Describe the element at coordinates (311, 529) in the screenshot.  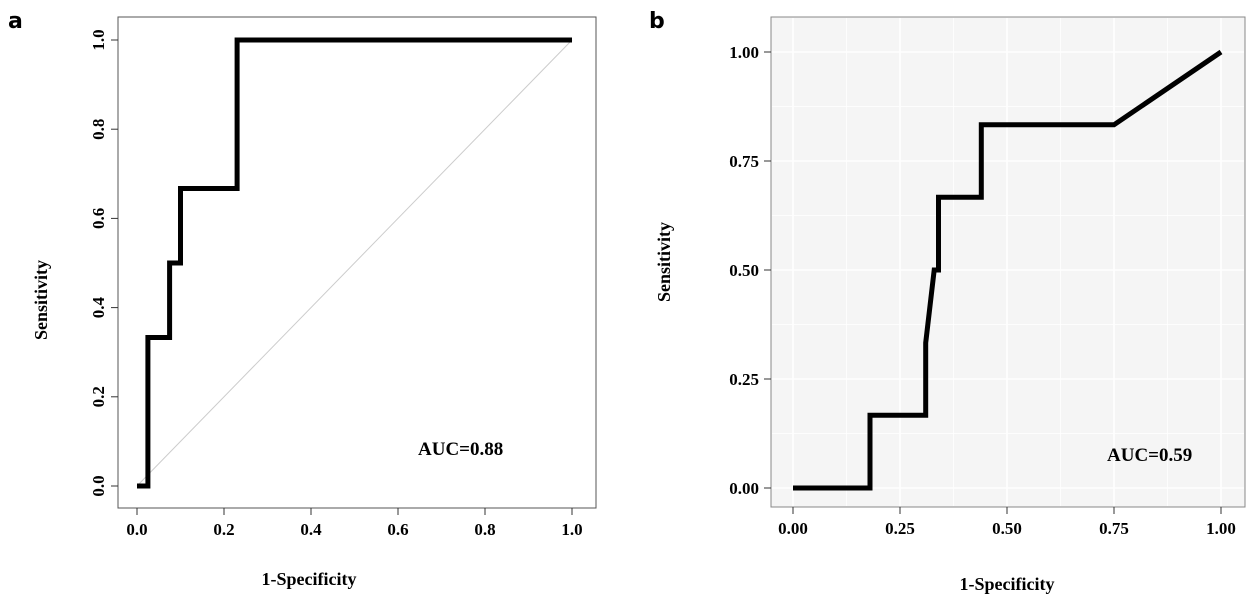
I see `x-tick-label: 0.4` at that location.